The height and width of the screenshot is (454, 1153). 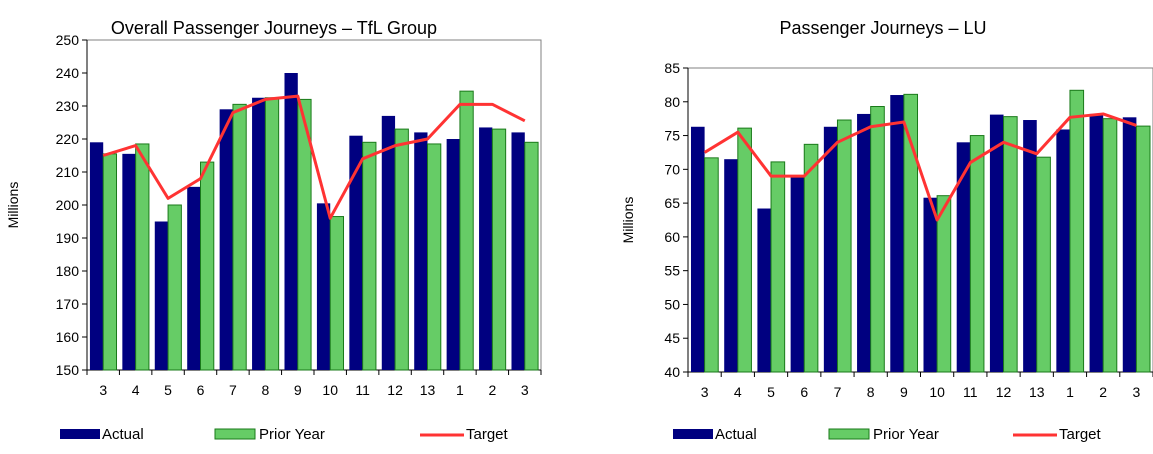 I want to click on y-tick-label: 220, so click(x=68, y=139).